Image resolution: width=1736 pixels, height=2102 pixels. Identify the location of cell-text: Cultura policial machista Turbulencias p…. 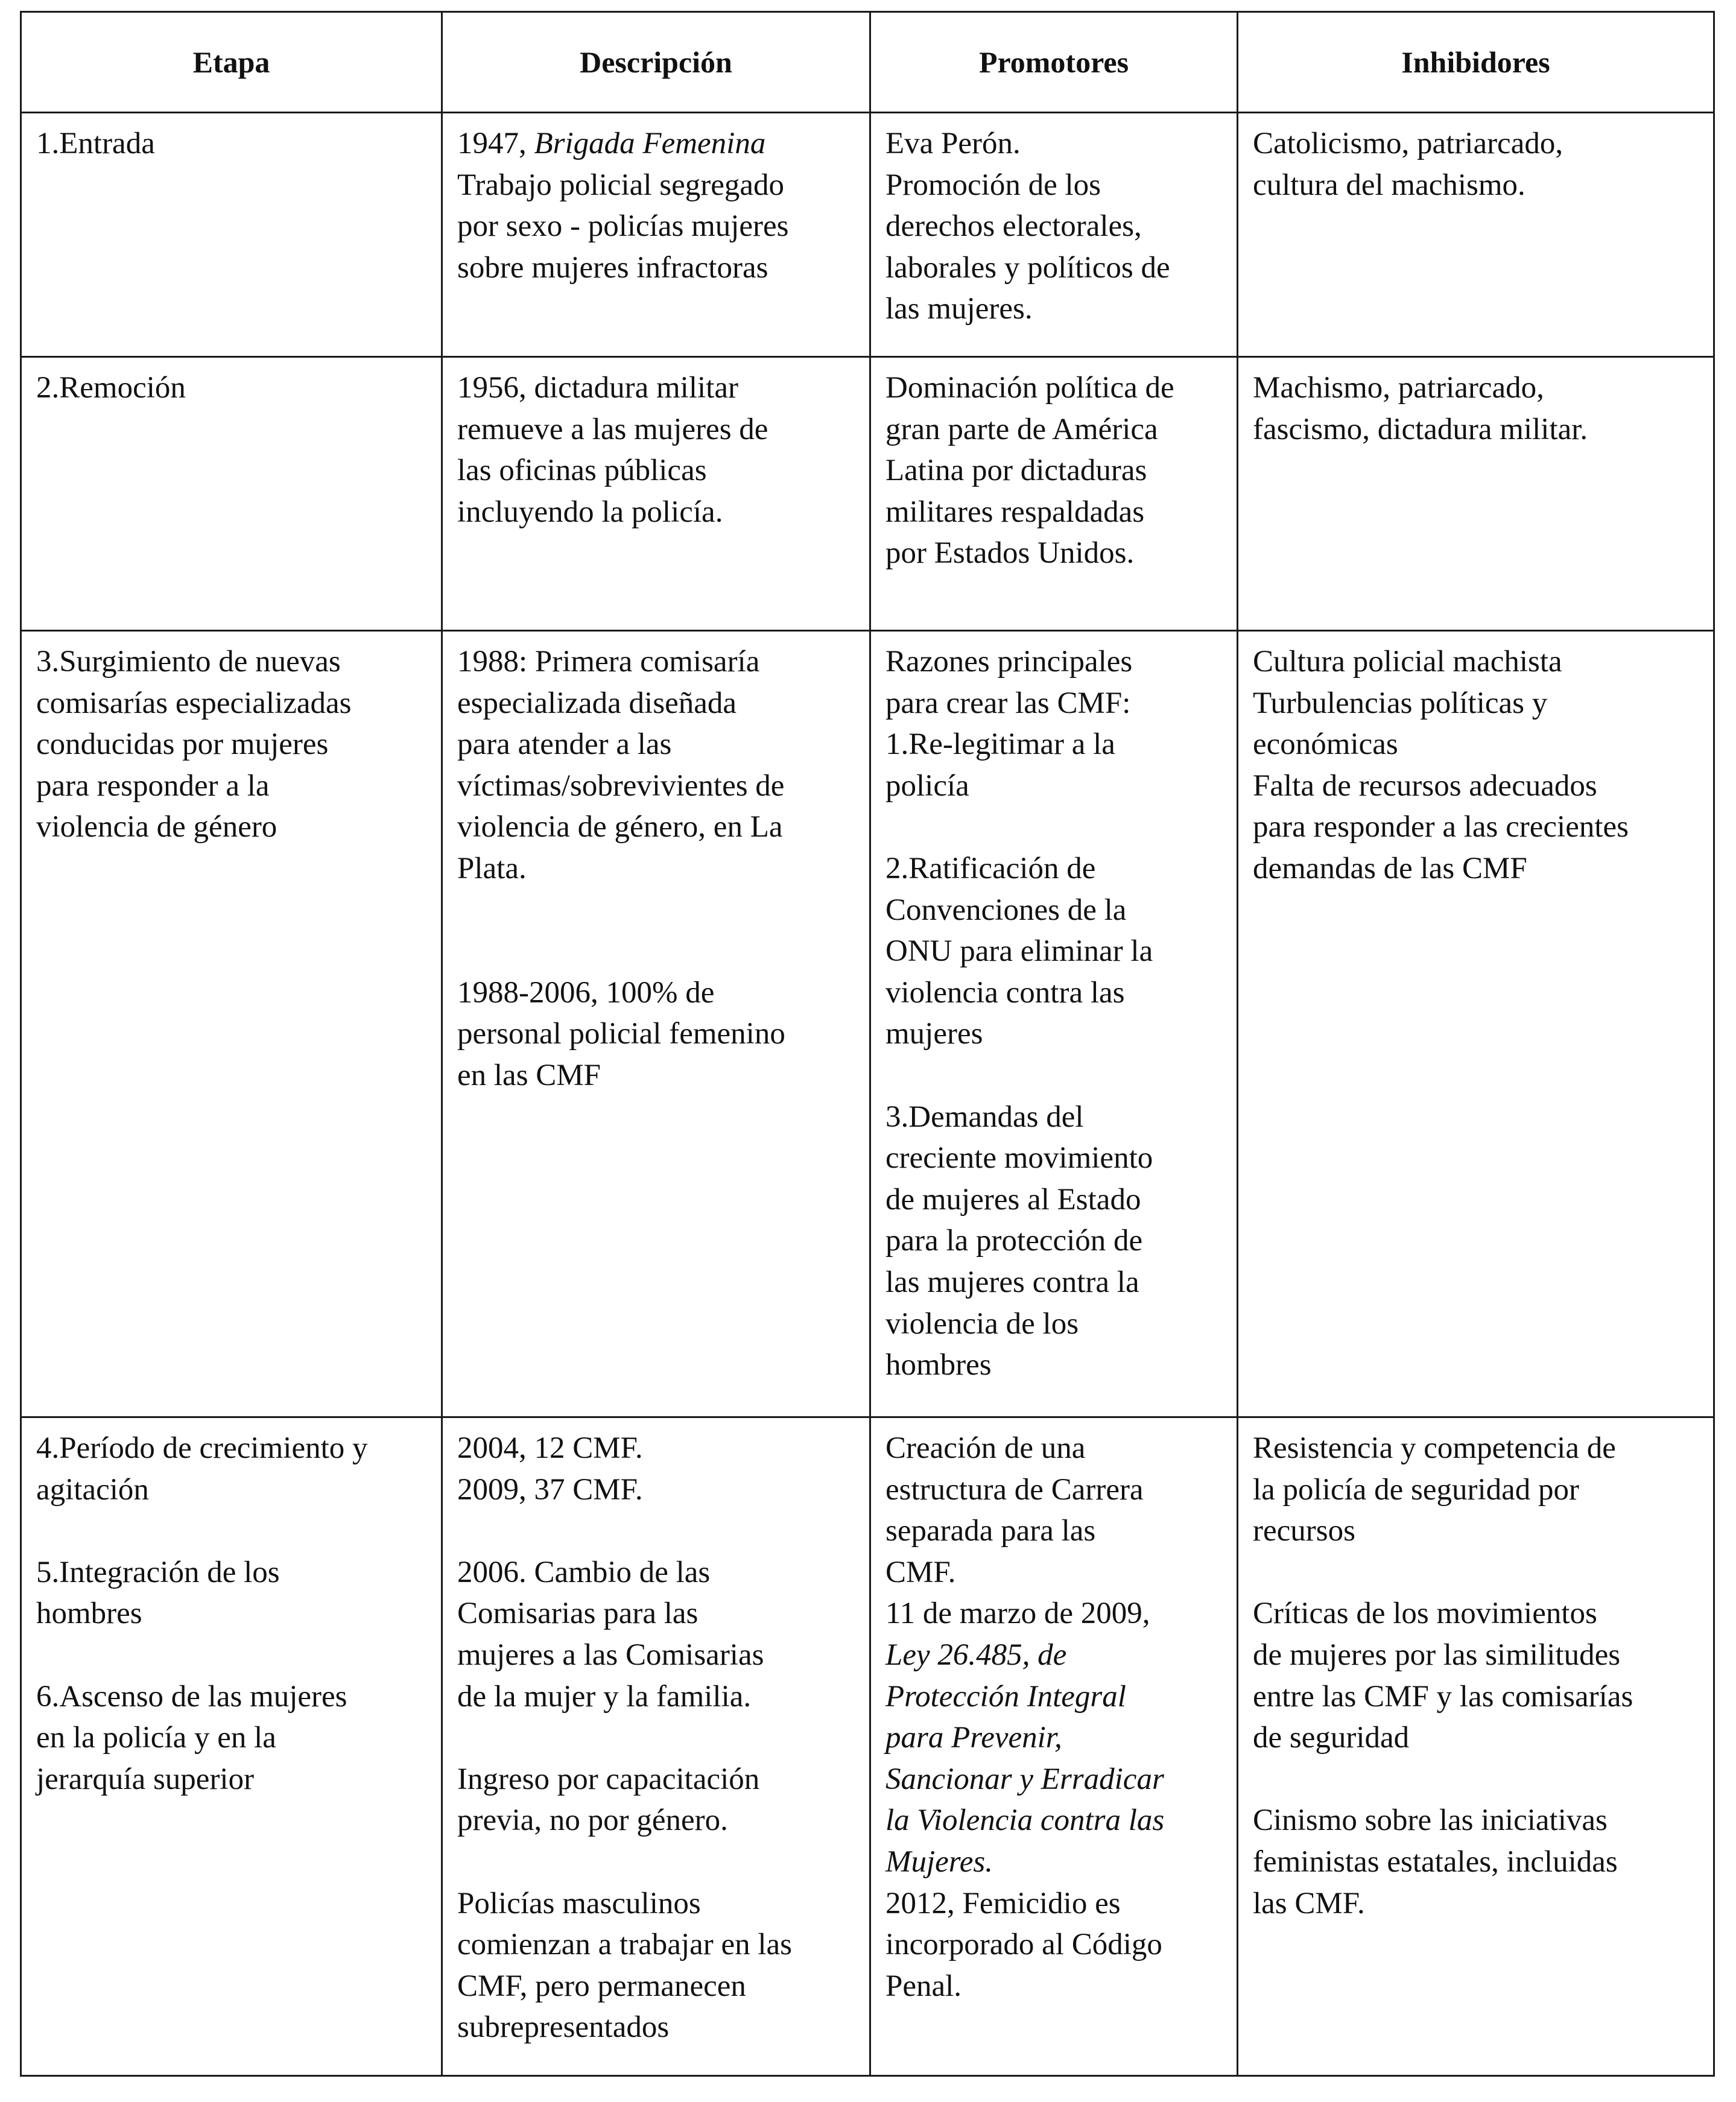
(1441, 765).